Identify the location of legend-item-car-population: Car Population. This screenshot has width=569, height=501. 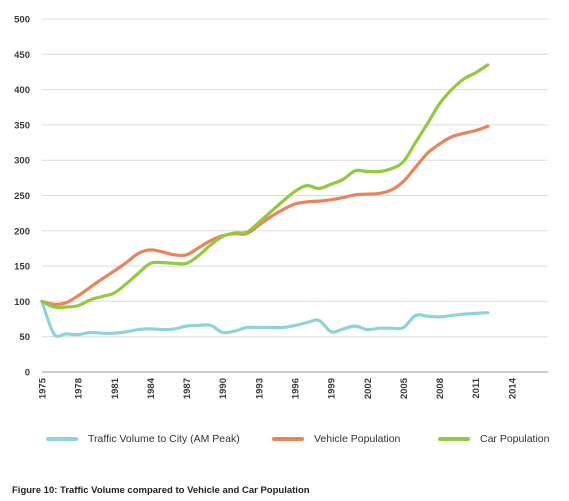
(493, 439).